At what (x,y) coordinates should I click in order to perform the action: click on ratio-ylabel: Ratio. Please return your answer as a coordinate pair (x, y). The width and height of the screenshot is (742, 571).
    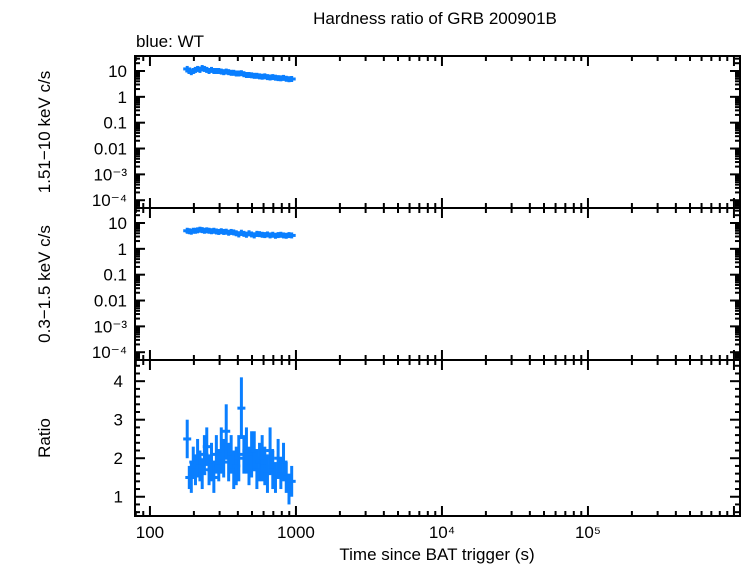
    Looking at the image, I should click on (44, 438).